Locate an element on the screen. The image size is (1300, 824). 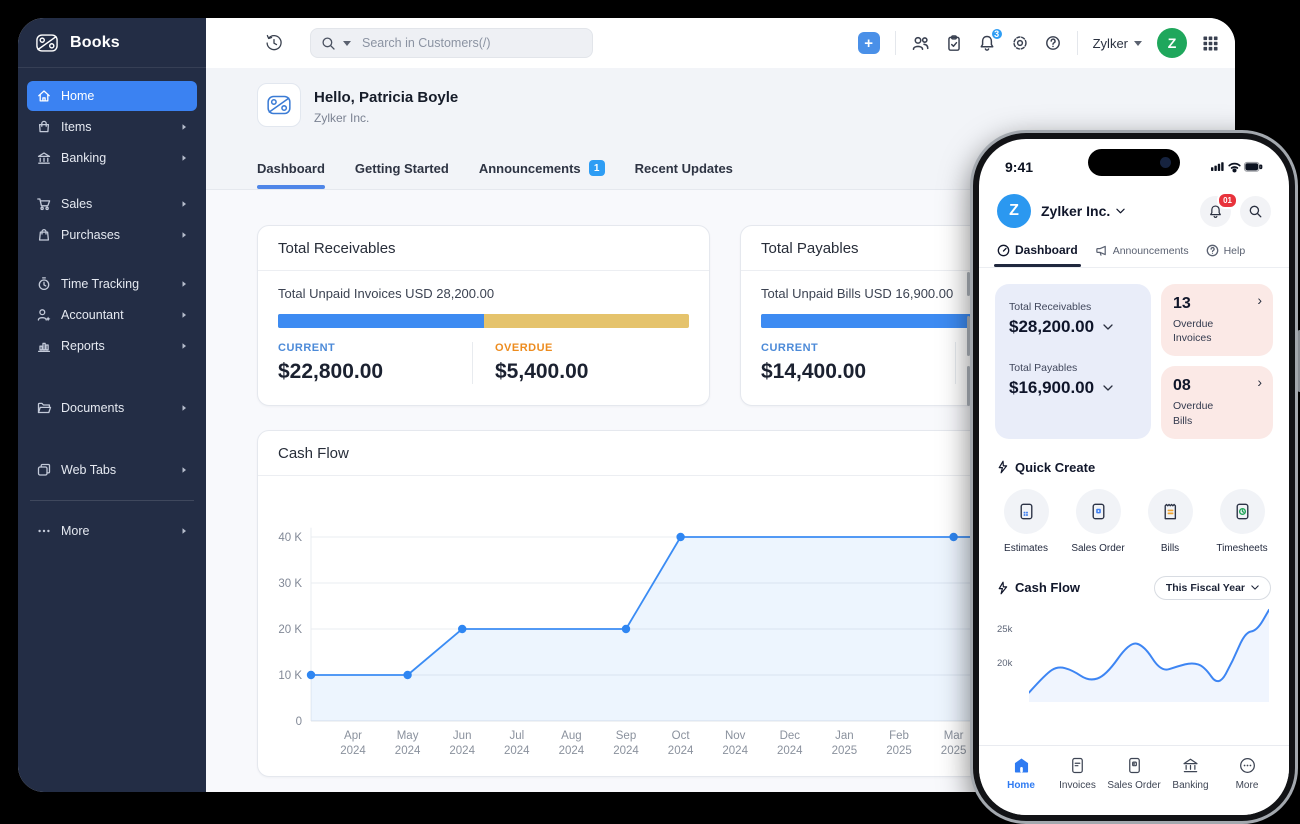
quick-create-bills: Bills is located at coordinates (1170, 521).